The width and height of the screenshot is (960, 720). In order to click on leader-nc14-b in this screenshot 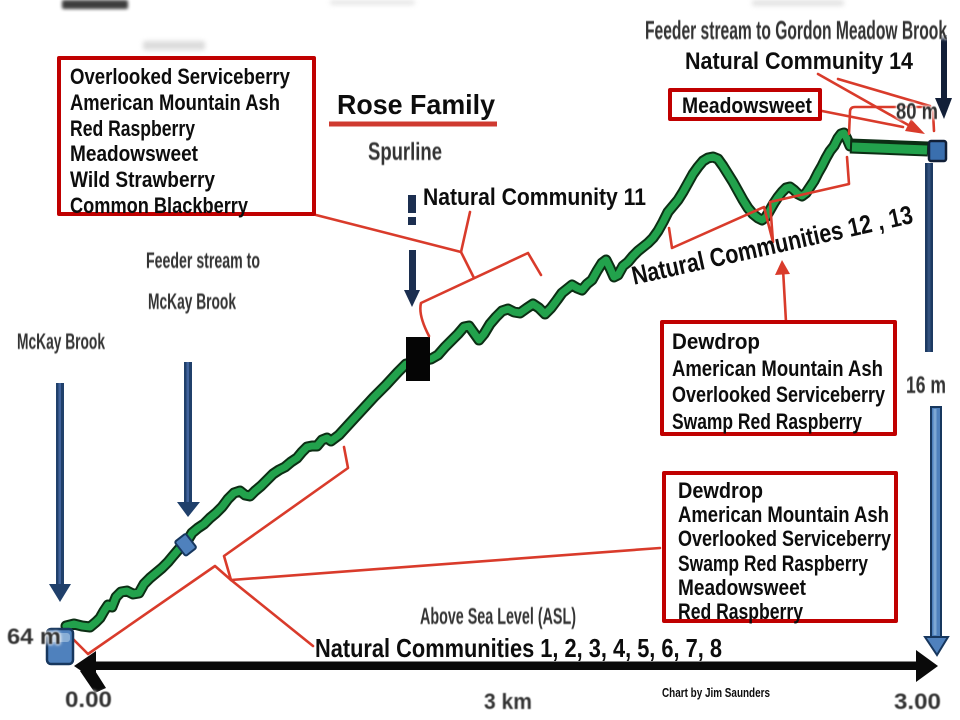, I will do `click(884, 92)`.